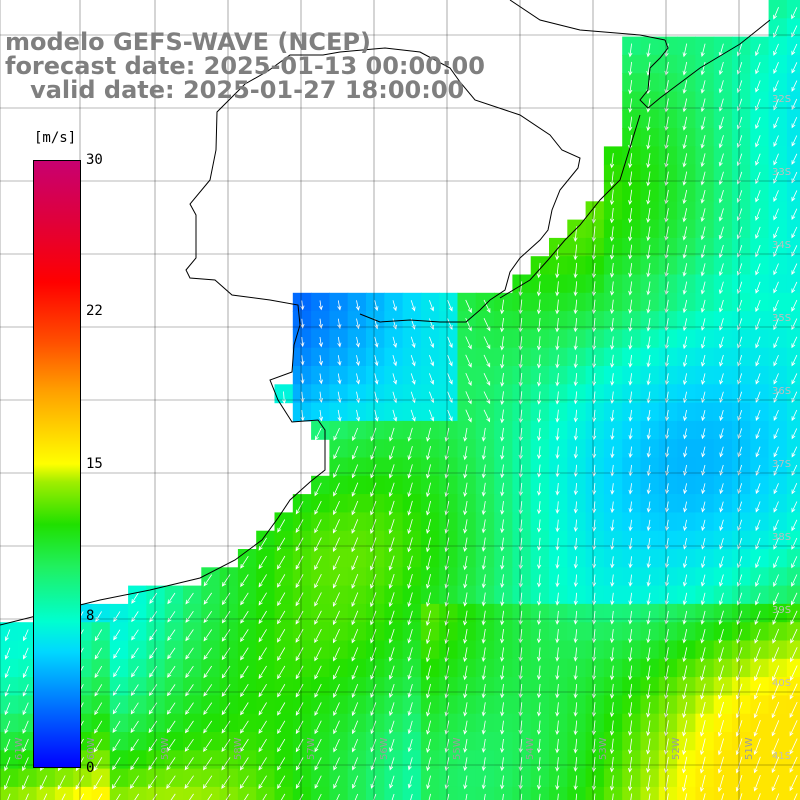 This screenshot has width=800, height=800. I want to click on latitude-label: 34S, so click(782, 245).